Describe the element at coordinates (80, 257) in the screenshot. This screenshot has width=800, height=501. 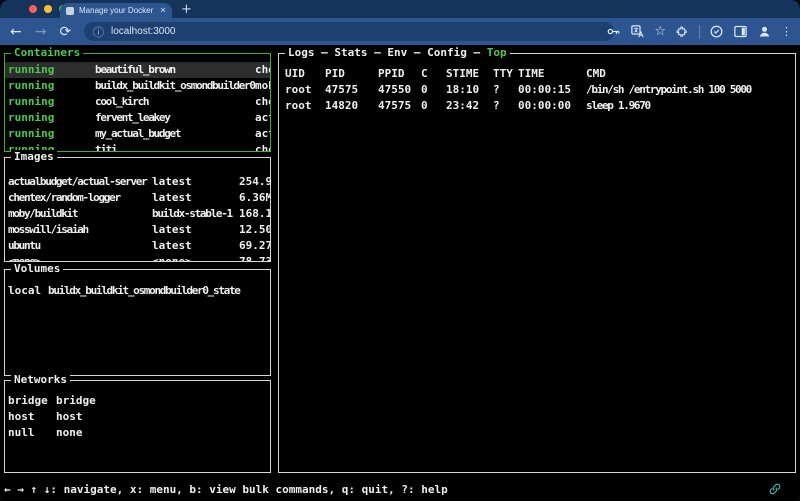
I see `image-name: <none>` at that location.